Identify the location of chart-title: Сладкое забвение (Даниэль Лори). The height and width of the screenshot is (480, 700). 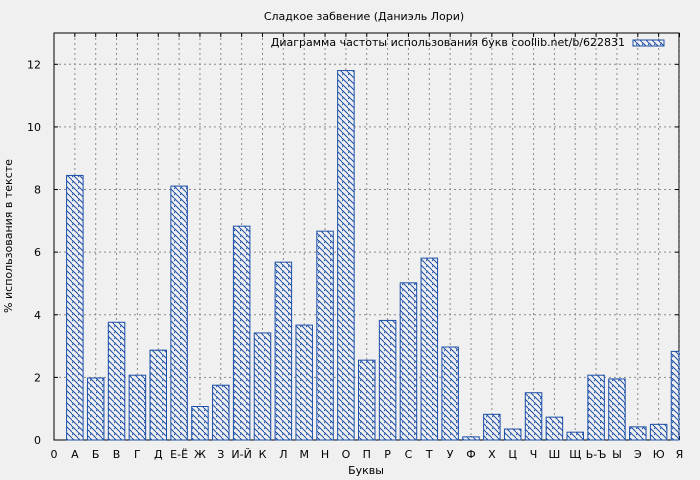
(364, 16).